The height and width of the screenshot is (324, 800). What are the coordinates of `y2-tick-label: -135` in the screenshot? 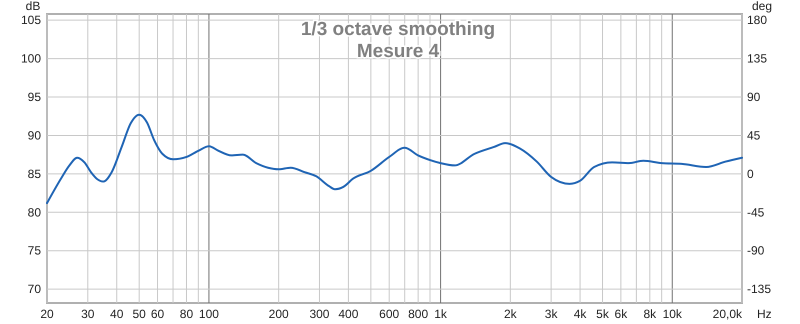 It's located at (759, 289).